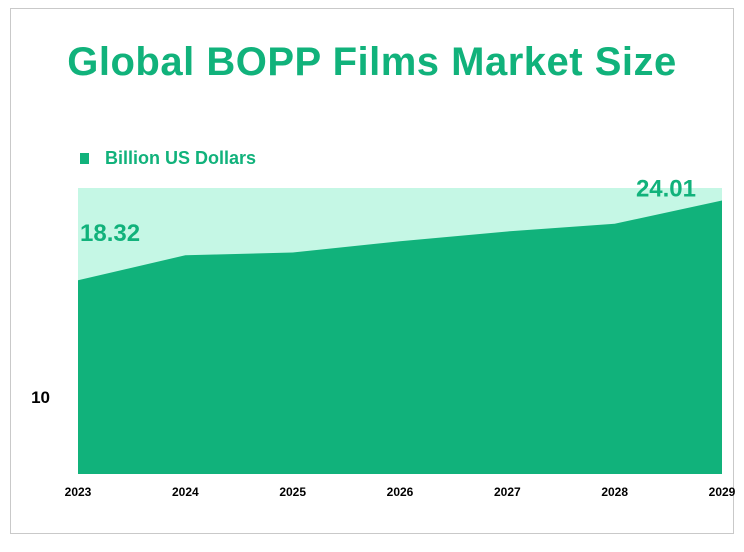 Image resolution: width=744 pixels, height=552 pixels. Describe the element at coordinates (388, 211) in the screenshot. I see `data-labels: 18.32 24.01` at that location.